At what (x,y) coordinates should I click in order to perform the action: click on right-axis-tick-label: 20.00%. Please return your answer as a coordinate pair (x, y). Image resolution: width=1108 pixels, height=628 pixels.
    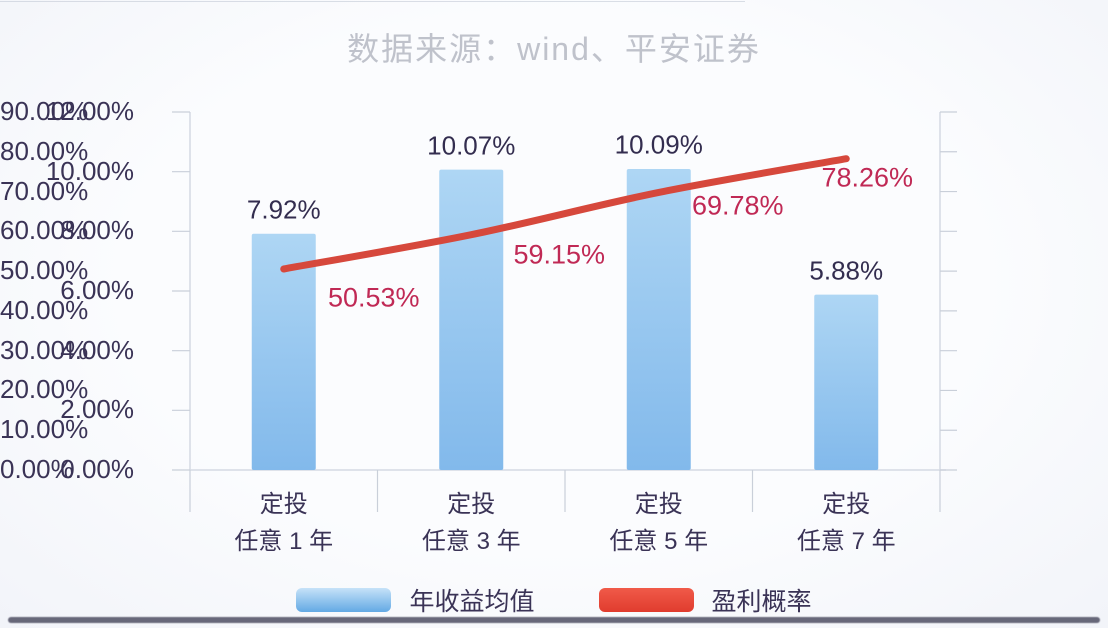
    Looking at the image, I should click on (44, 389).